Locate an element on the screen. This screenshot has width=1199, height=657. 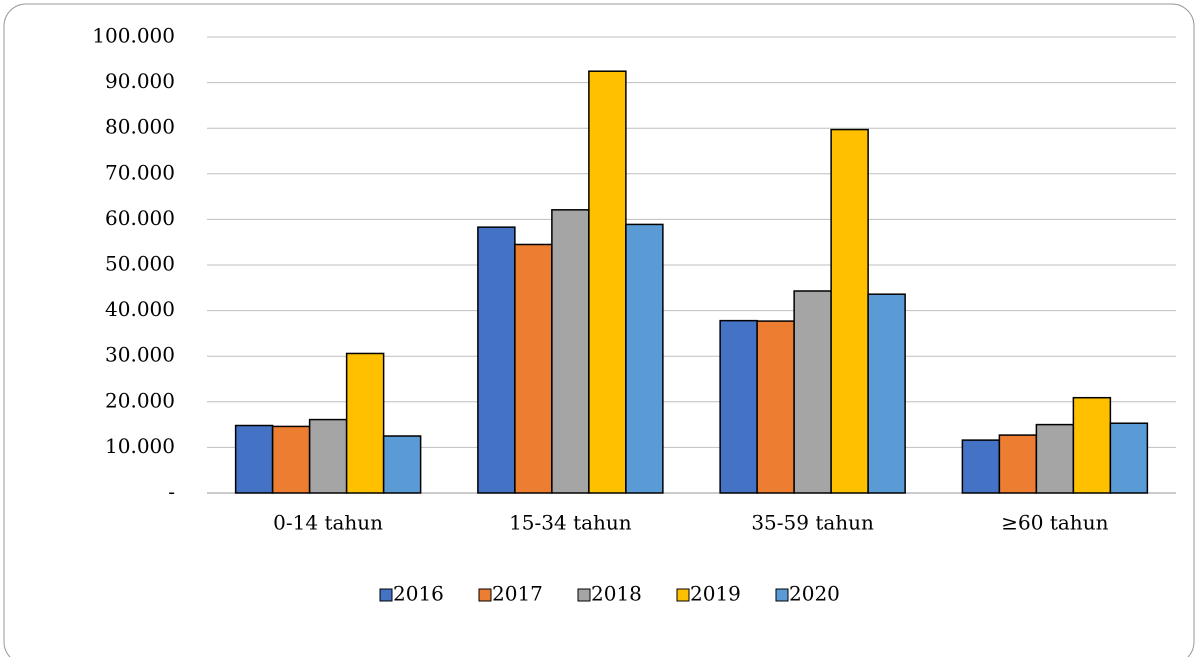
legend-label: 2016 is located at coordinates (418, 594).